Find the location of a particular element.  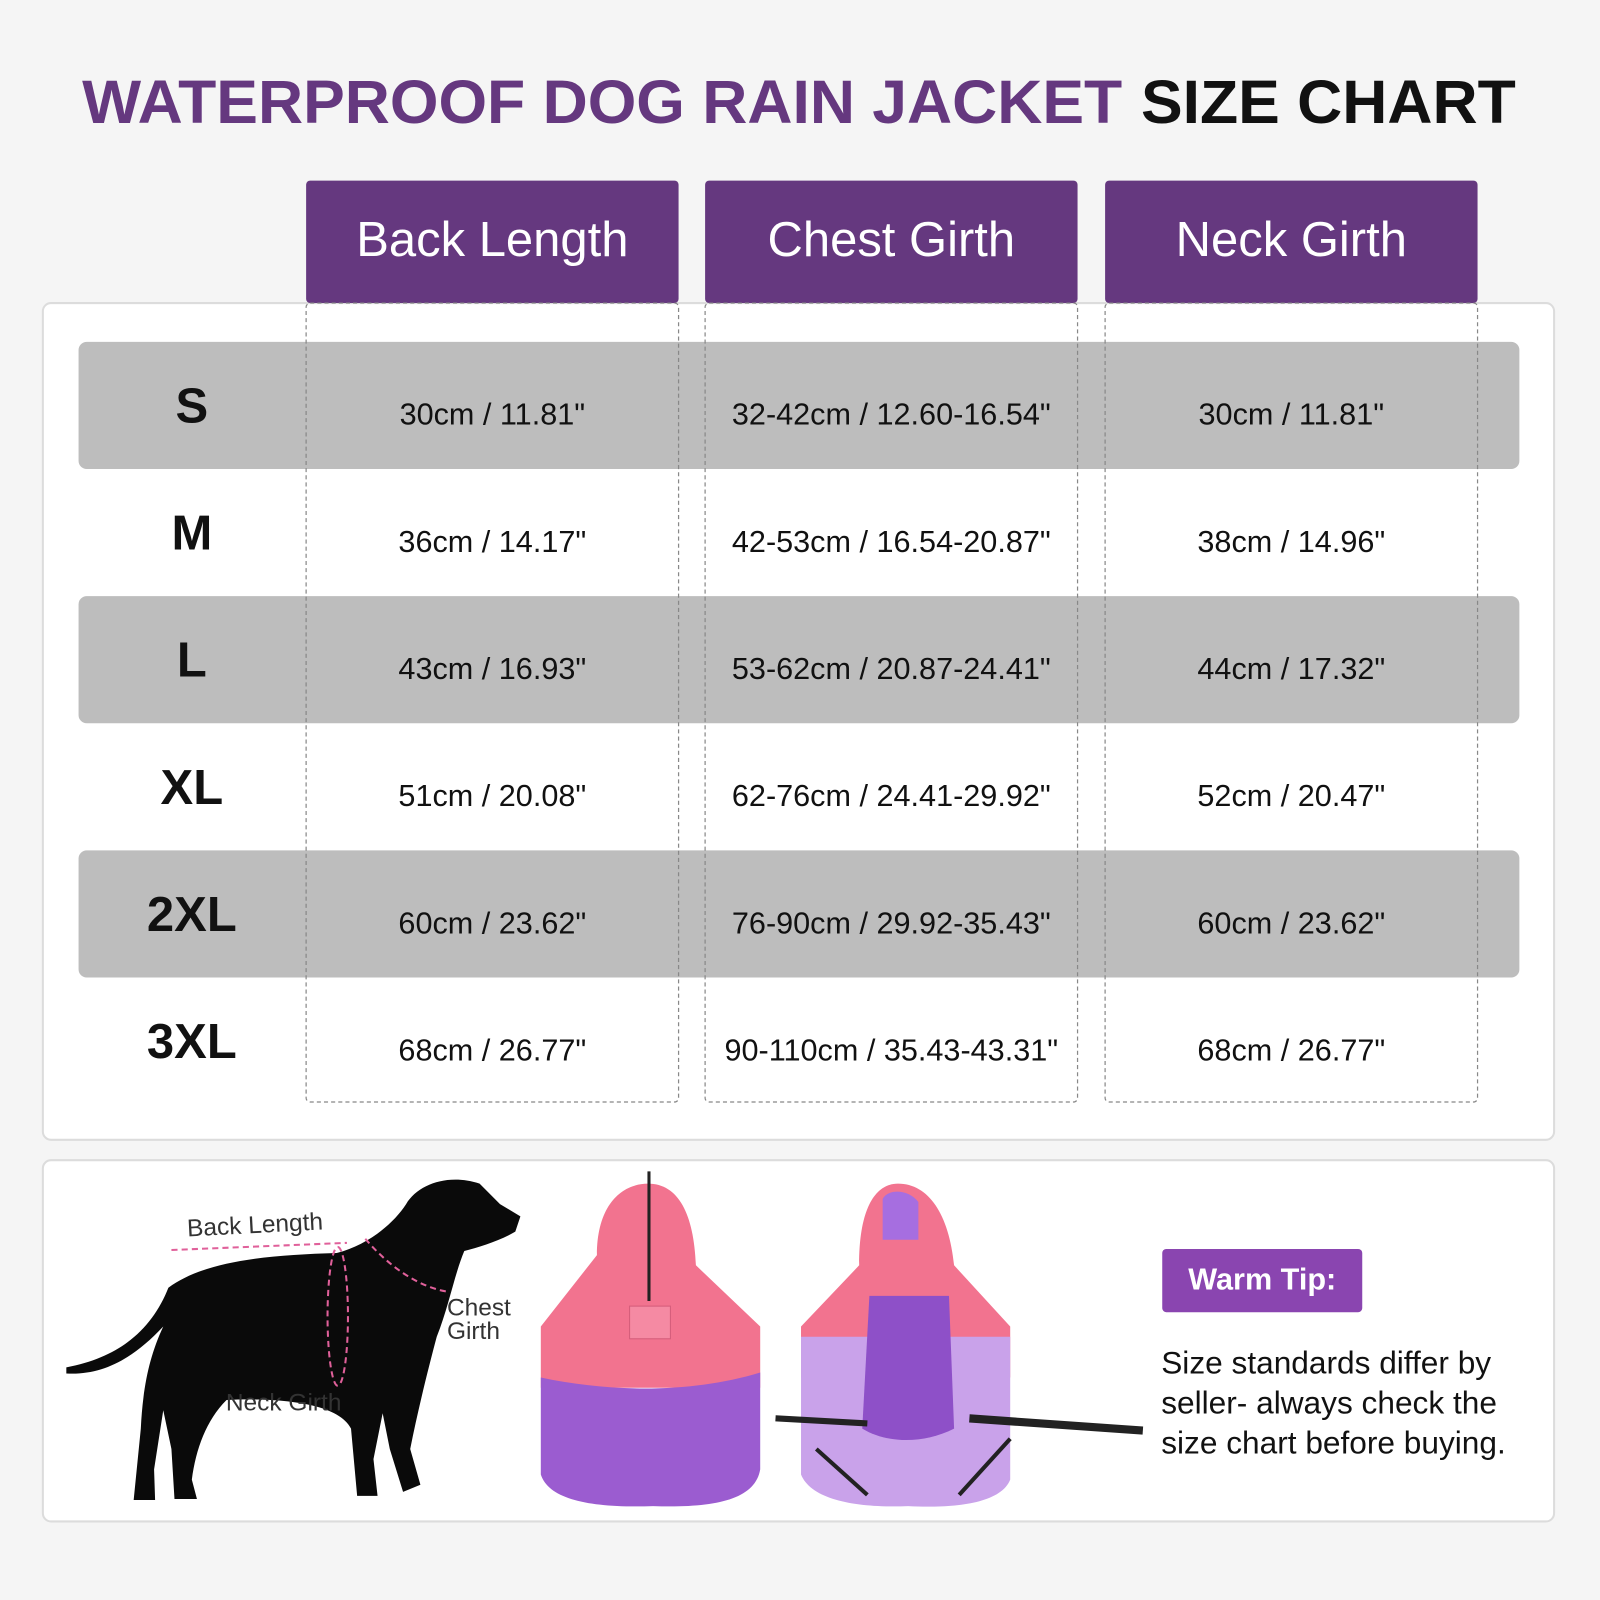

title: WATERPROOF DOG RAIN JACKET SIZE CHART is located at coordinates (799, 102).